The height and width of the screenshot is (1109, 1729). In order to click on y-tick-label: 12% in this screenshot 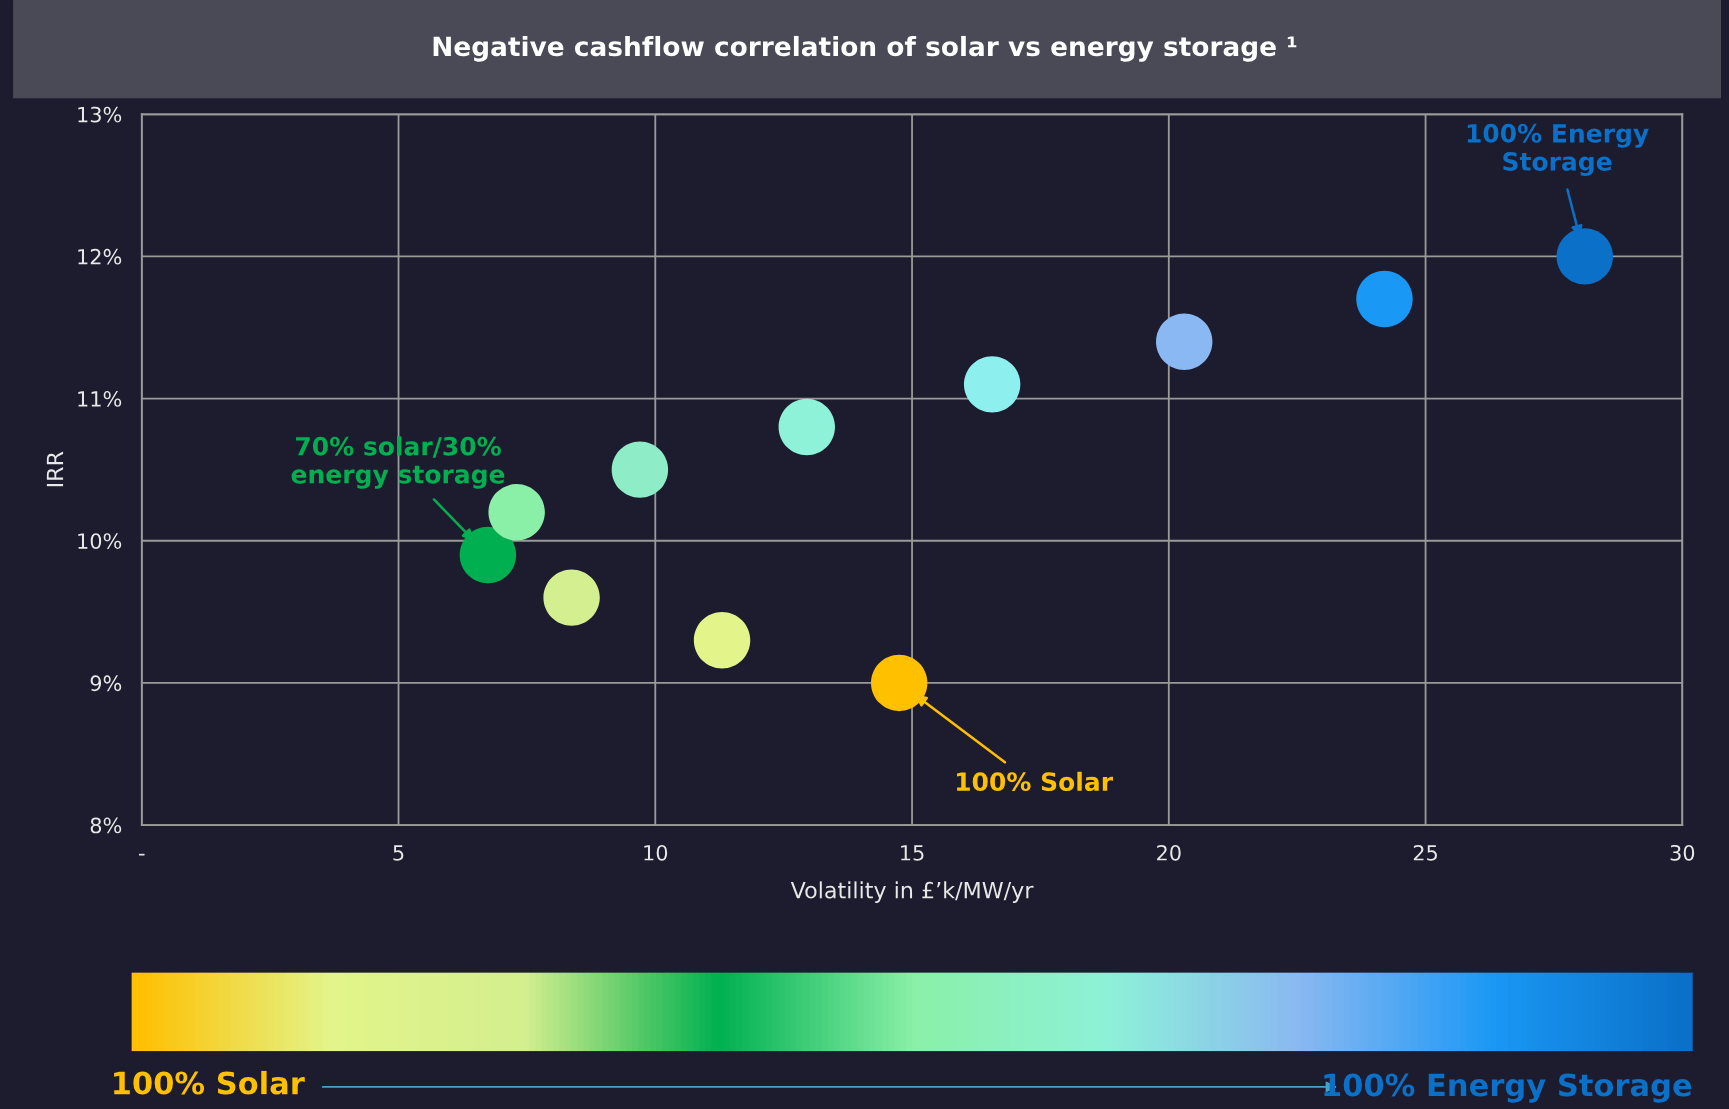, I will do `click(100, 256)`.